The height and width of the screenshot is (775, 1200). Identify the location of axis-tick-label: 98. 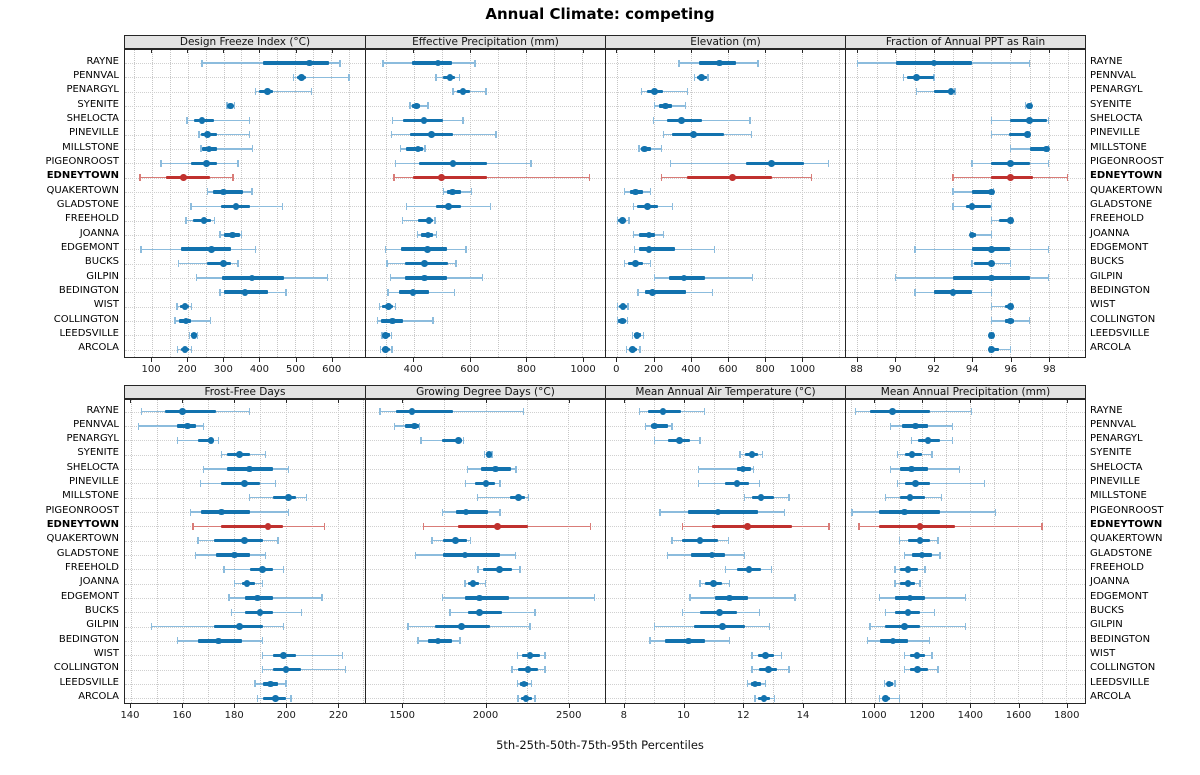
(1049, 369).